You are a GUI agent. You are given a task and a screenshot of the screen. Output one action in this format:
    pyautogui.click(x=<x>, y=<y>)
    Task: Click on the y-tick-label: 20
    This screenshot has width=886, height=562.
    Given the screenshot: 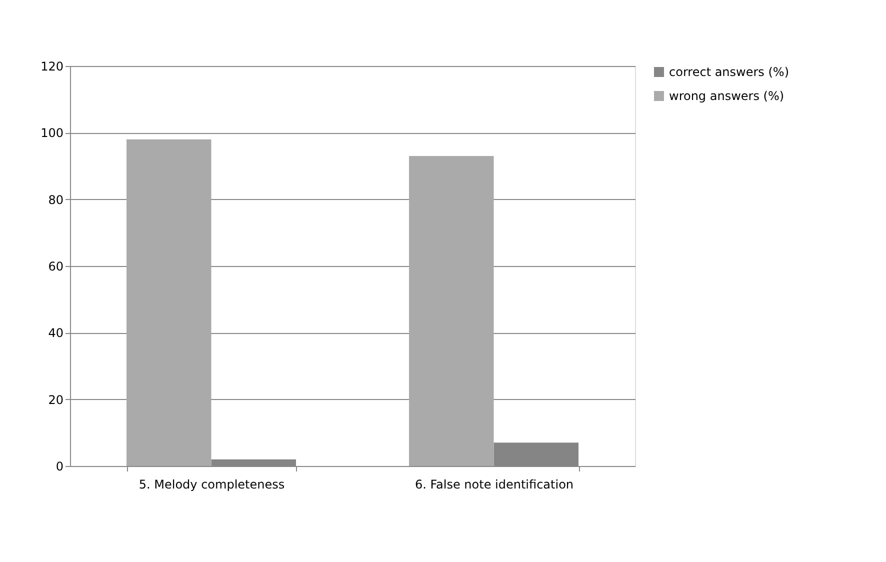 What is the action you would take?
    pyautogui.click(x=56, y=399)
    